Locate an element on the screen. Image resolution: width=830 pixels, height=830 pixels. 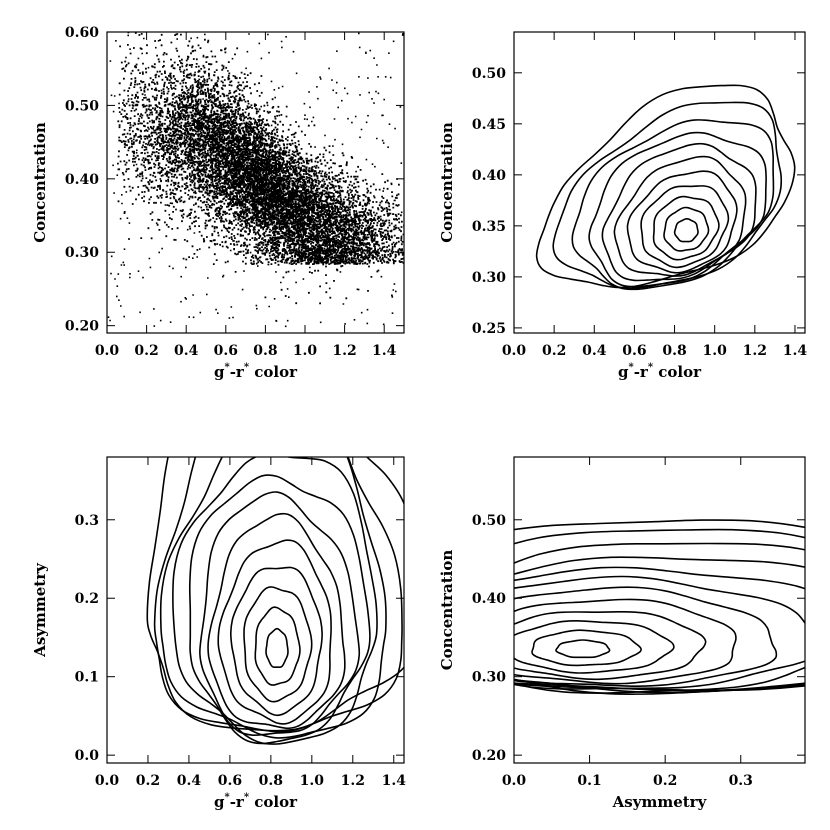
y-tick-label: 0.35 is located at coordinates (489, 227).